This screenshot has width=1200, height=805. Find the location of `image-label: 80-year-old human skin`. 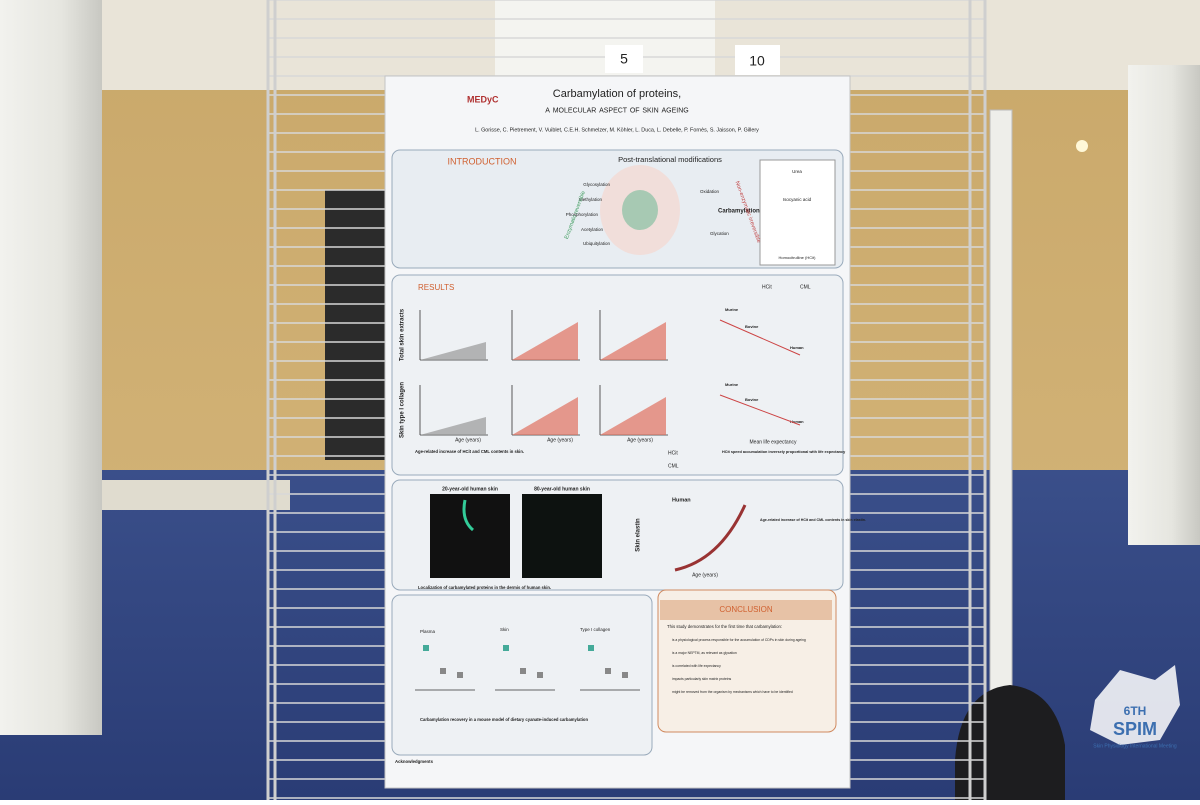

image-label: 80-year-old human skin is located at coordinates (562, 489).